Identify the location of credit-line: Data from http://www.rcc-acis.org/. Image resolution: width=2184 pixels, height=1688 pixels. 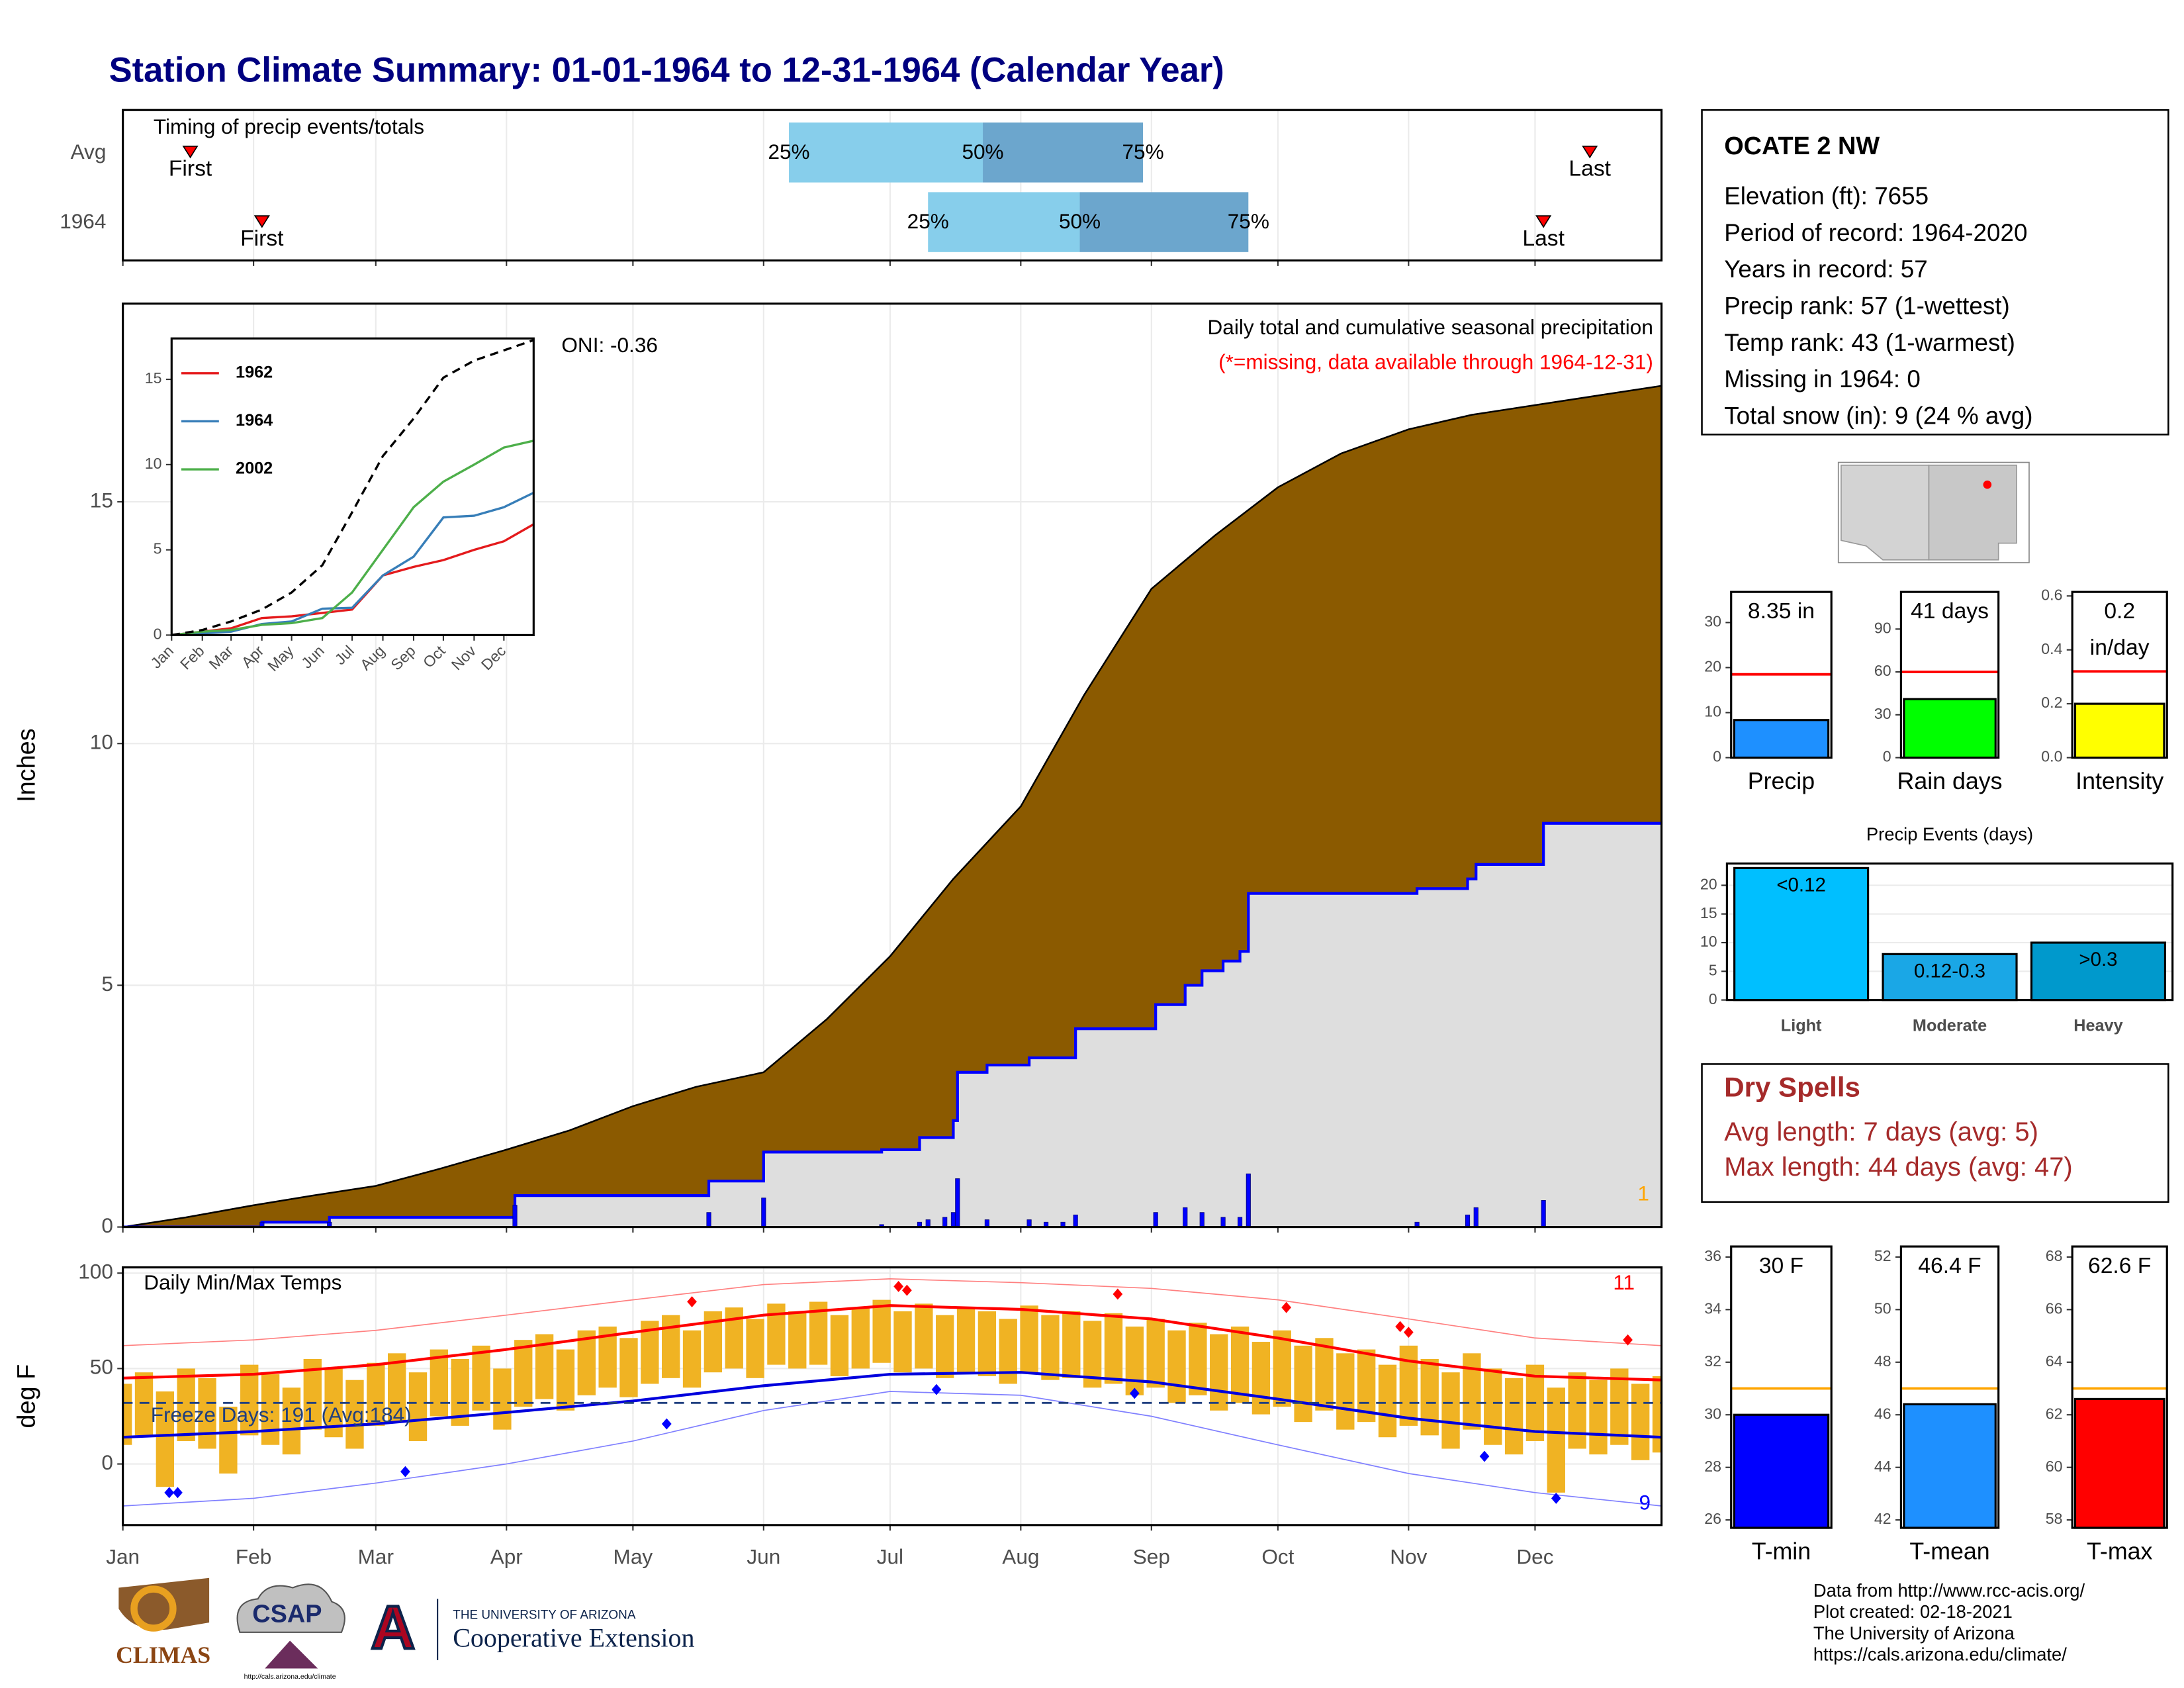
(1949, 1590).